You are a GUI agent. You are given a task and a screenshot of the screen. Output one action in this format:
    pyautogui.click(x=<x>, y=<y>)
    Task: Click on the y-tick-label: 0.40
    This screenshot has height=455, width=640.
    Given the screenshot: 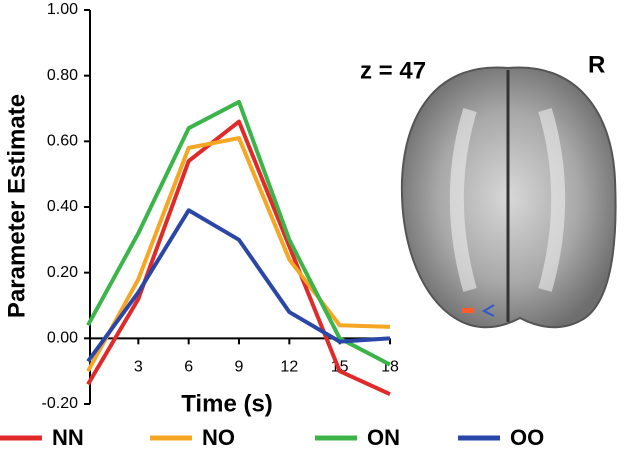 What is the action you would take?
    pyautogui.click(x=62, y=206)
    